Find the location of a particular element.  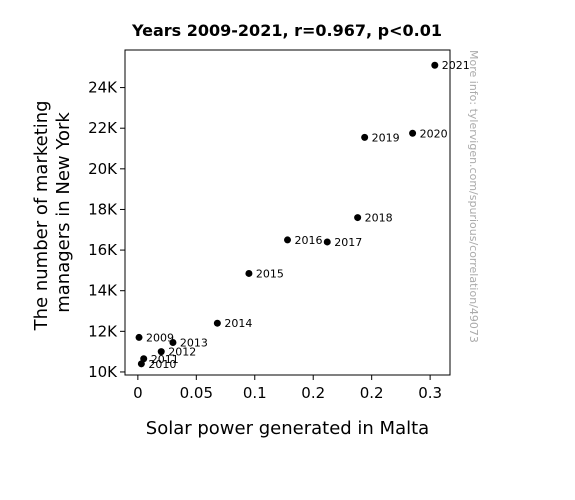

x-tick-label: 0.05 is located at coordinates (196, 393).